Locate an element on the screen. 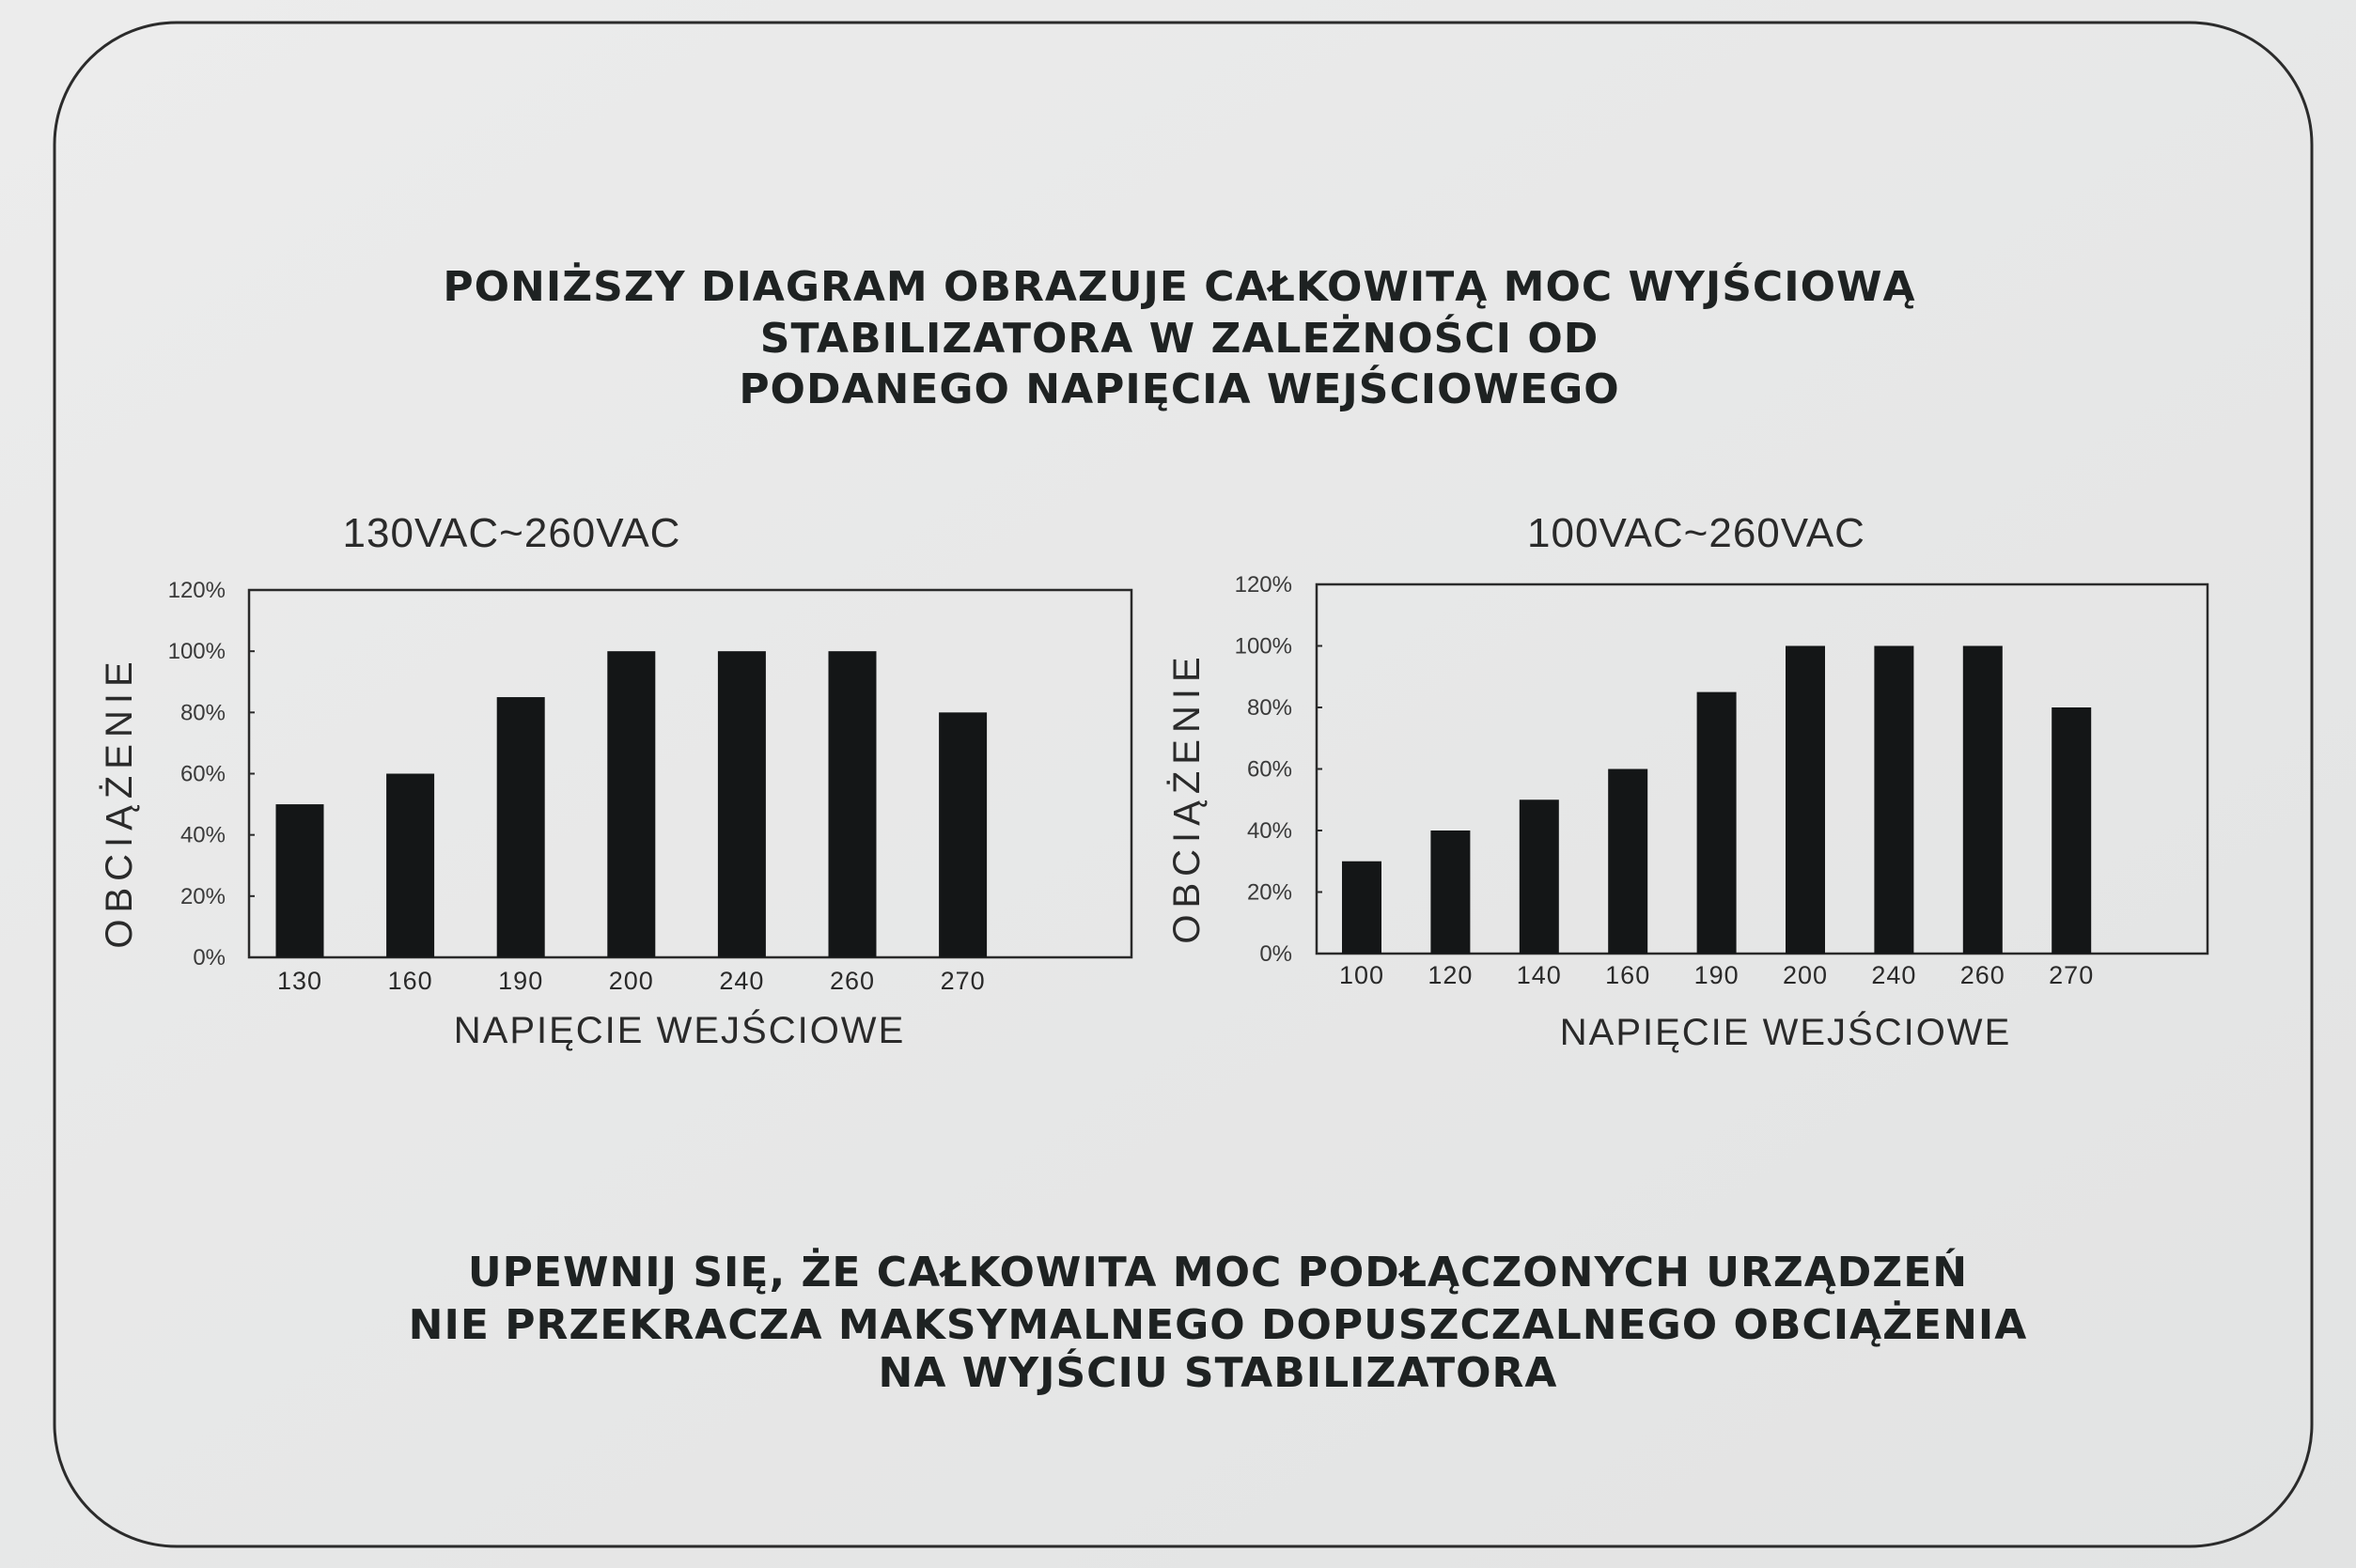  chart-title: 130VAC~260VAC is located at coordinates (512, 533).